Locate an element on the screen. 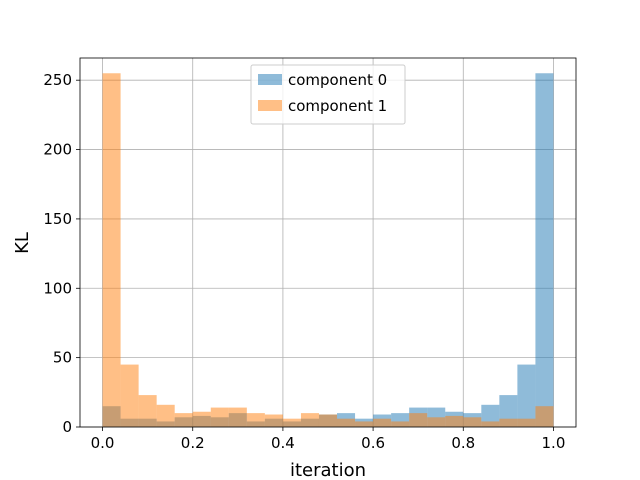 This screenshot has width=640, height=480. x-tick-label: 0.4 is located at coordinates (283, 443).